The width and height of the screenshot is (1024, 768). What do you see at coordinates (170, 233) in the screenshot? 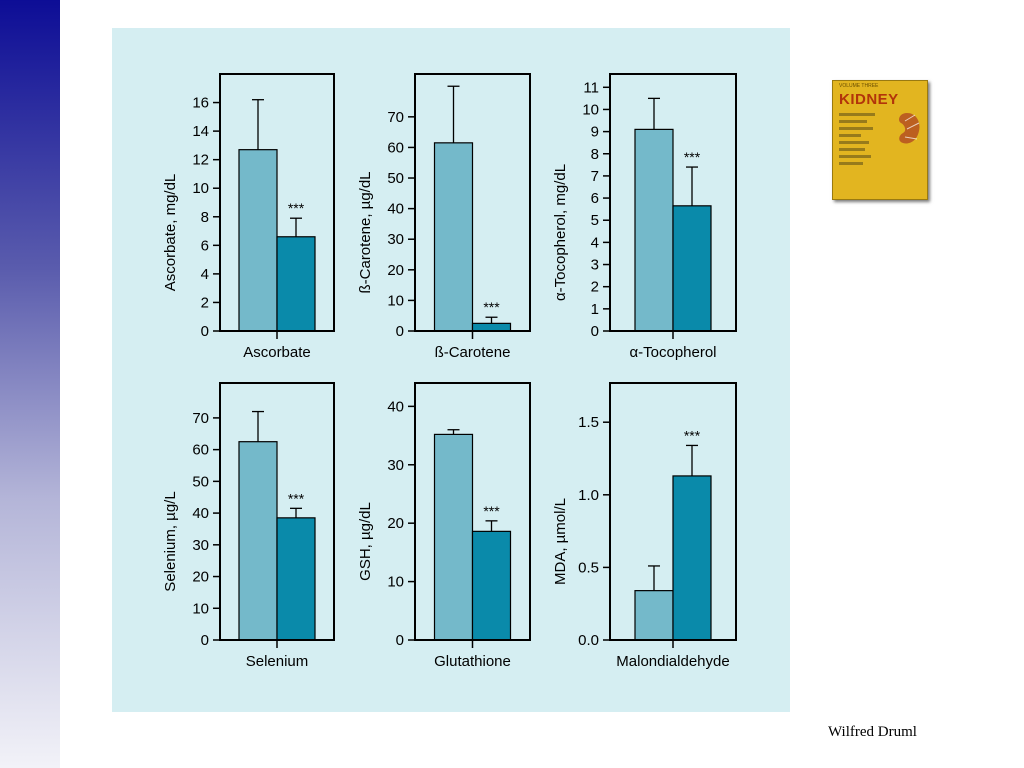
I see `y-axis-label: Ascorbate, mg/dL` at bounding box center [170, 233].